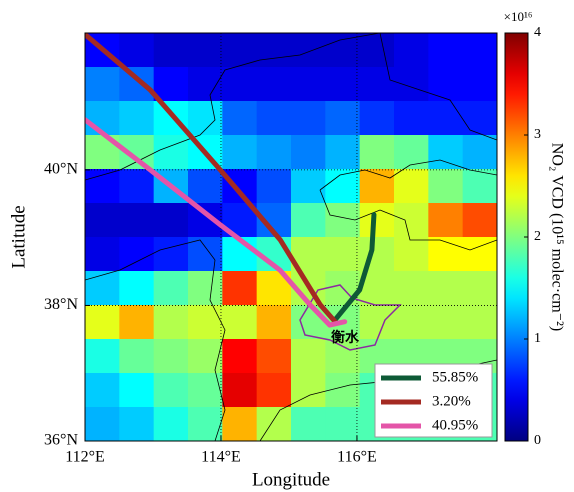 Image resolution: width=574 pixels, height=492 pixels. I want to click on y-tick-label: 40°N, so click(61, 169).